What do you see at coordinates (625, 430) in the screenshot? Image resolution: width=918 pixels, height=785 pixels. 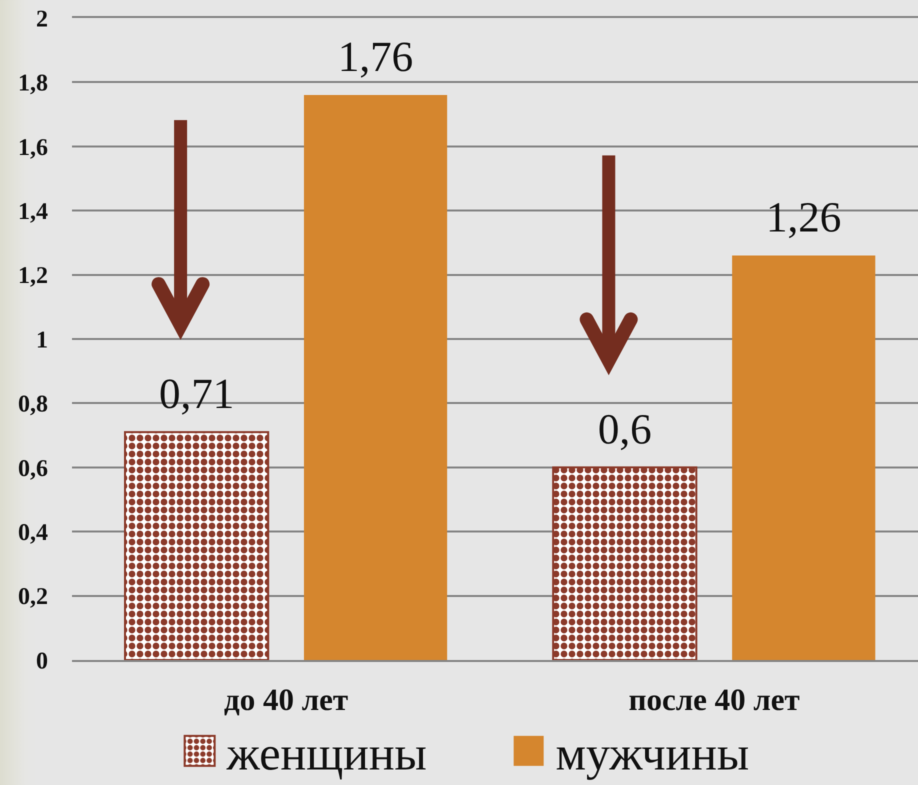 I see `data-label: 0,6` at bounding box center [625, 430].